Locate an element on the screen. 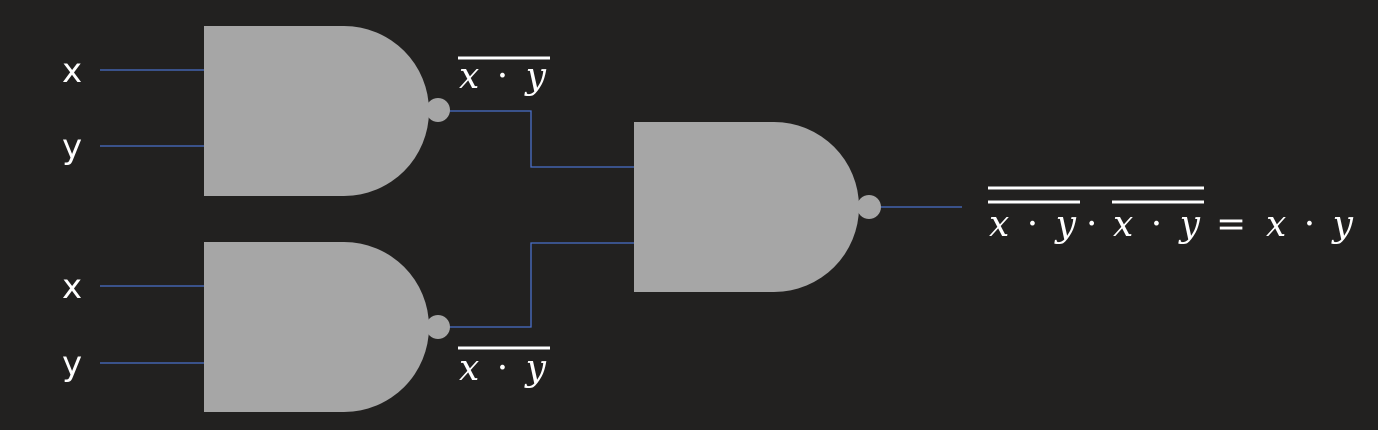 This screenshot has height=430, width=1378. gate1-input-y-label: y is located at coordinates (72, 147).